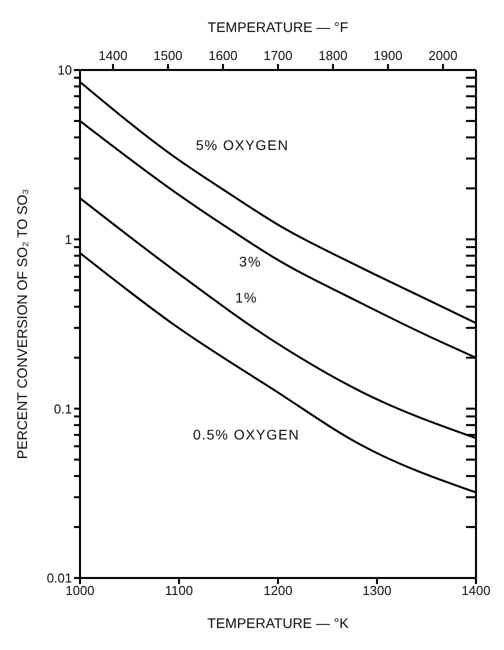  I want to click on y-tick-label: 0.1, so click(63, 408).